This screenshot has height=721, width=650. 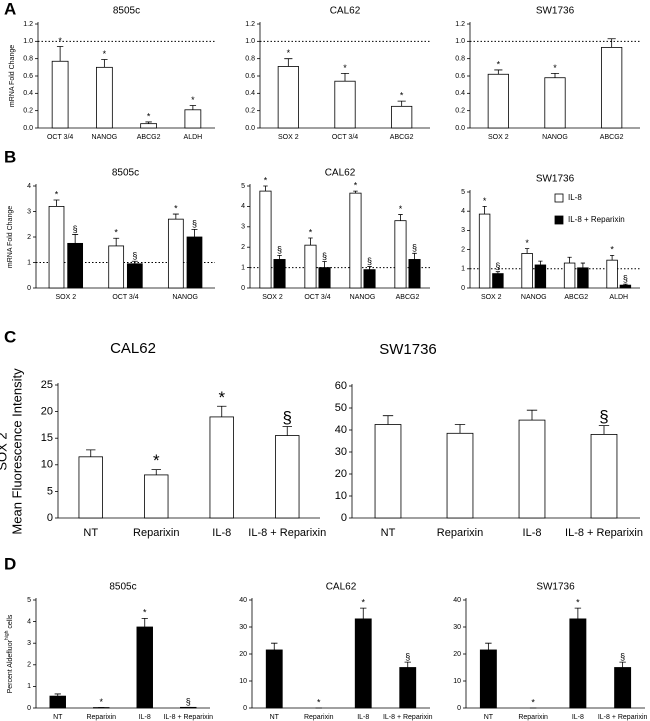 I want to click on panel-label: C, so click(x=10, y=336).